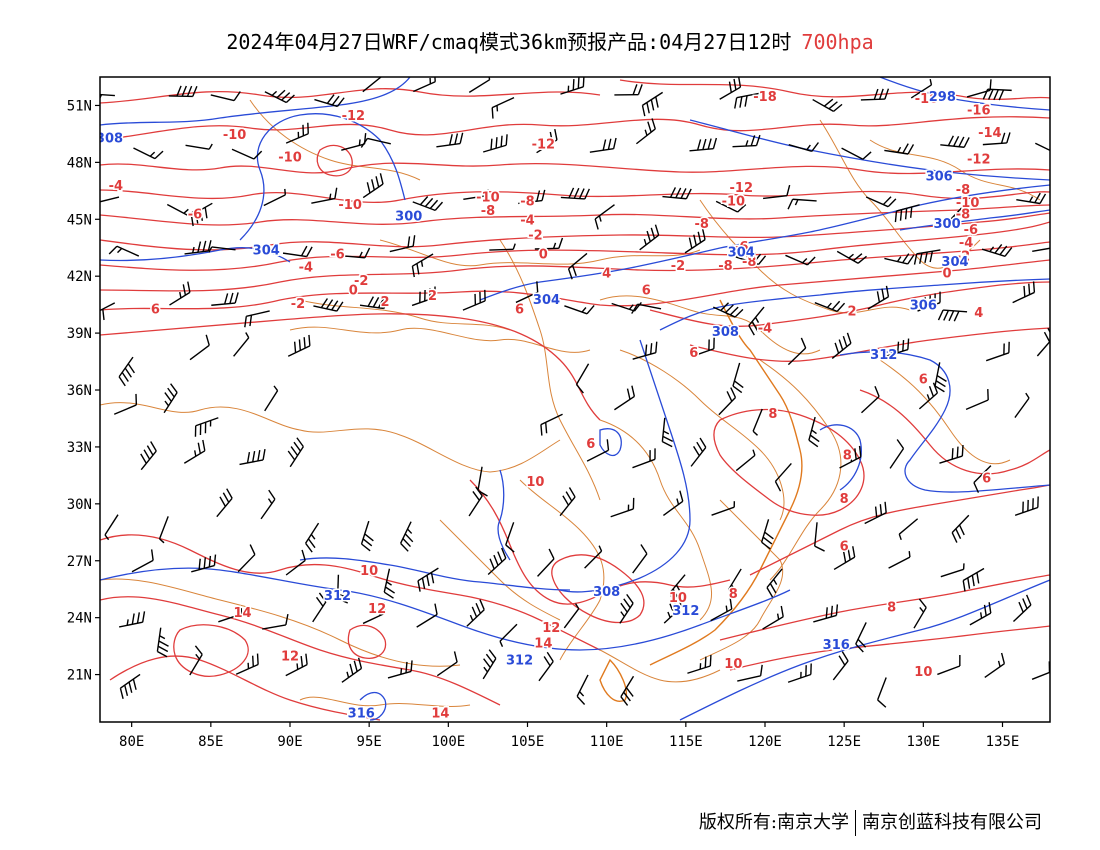 This screenshot has width=1100, height=850. I want to click on temperature-label-halo: -10, so click(488, 198).